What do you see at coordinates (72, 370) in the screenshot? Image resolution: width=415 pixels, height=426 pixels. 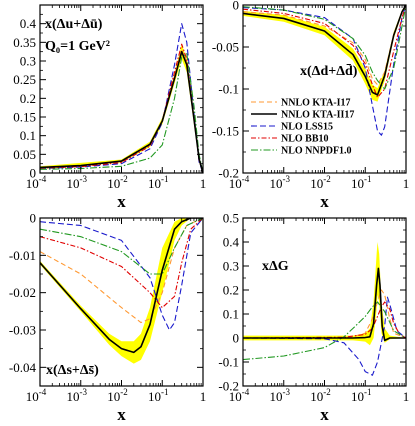 I see `annotation-label: x(Δs+Δs̄)` at bounding box center [72, 370].